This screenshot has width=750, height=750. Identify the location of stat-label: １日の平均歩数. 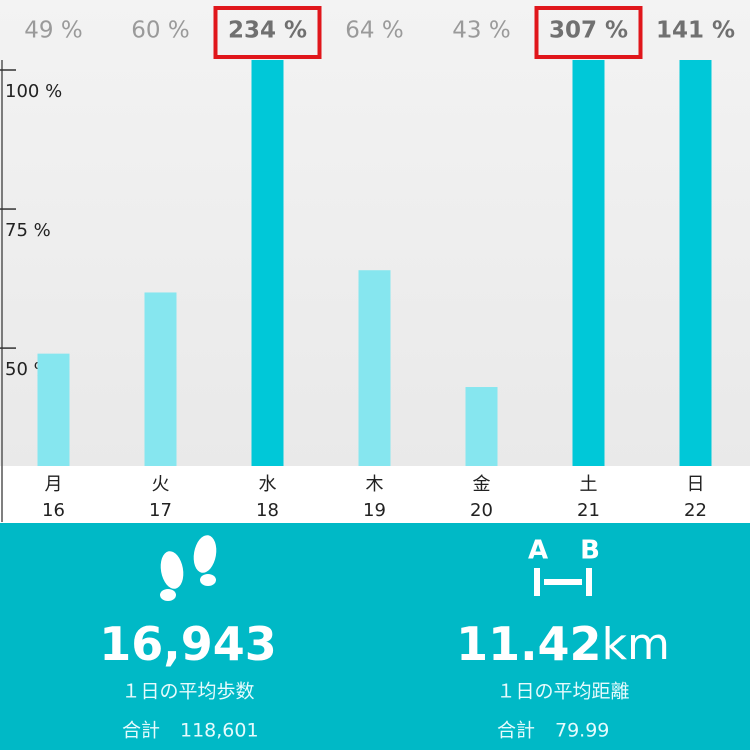
(187, 692).